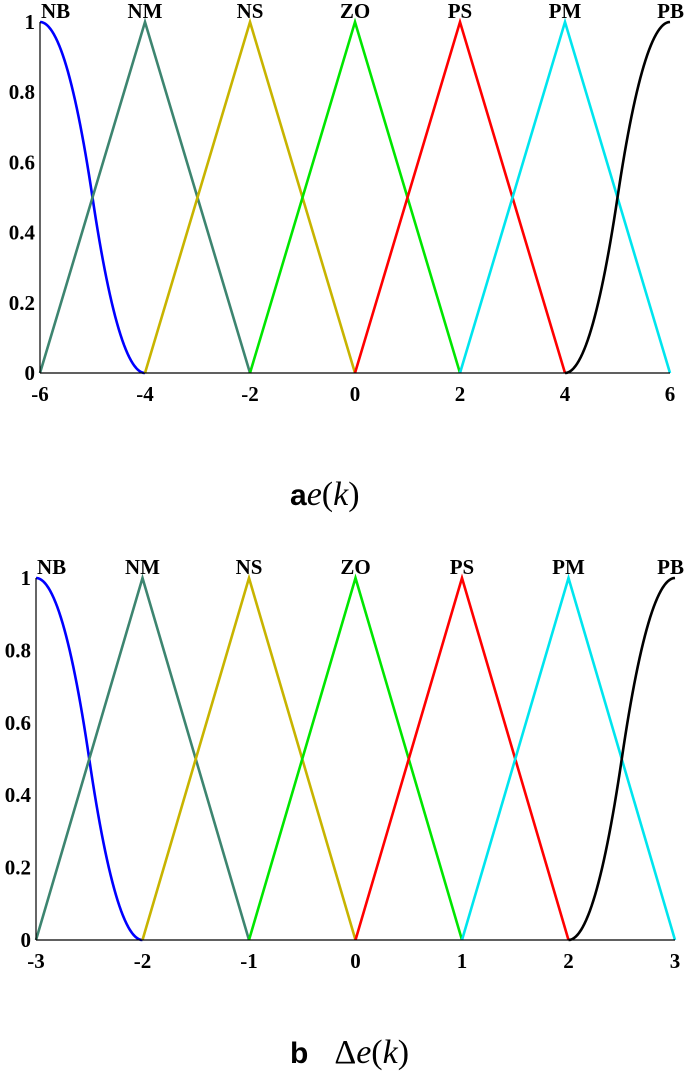  I want to click on panel-caption: b Δe(k), so click(349, 1052).